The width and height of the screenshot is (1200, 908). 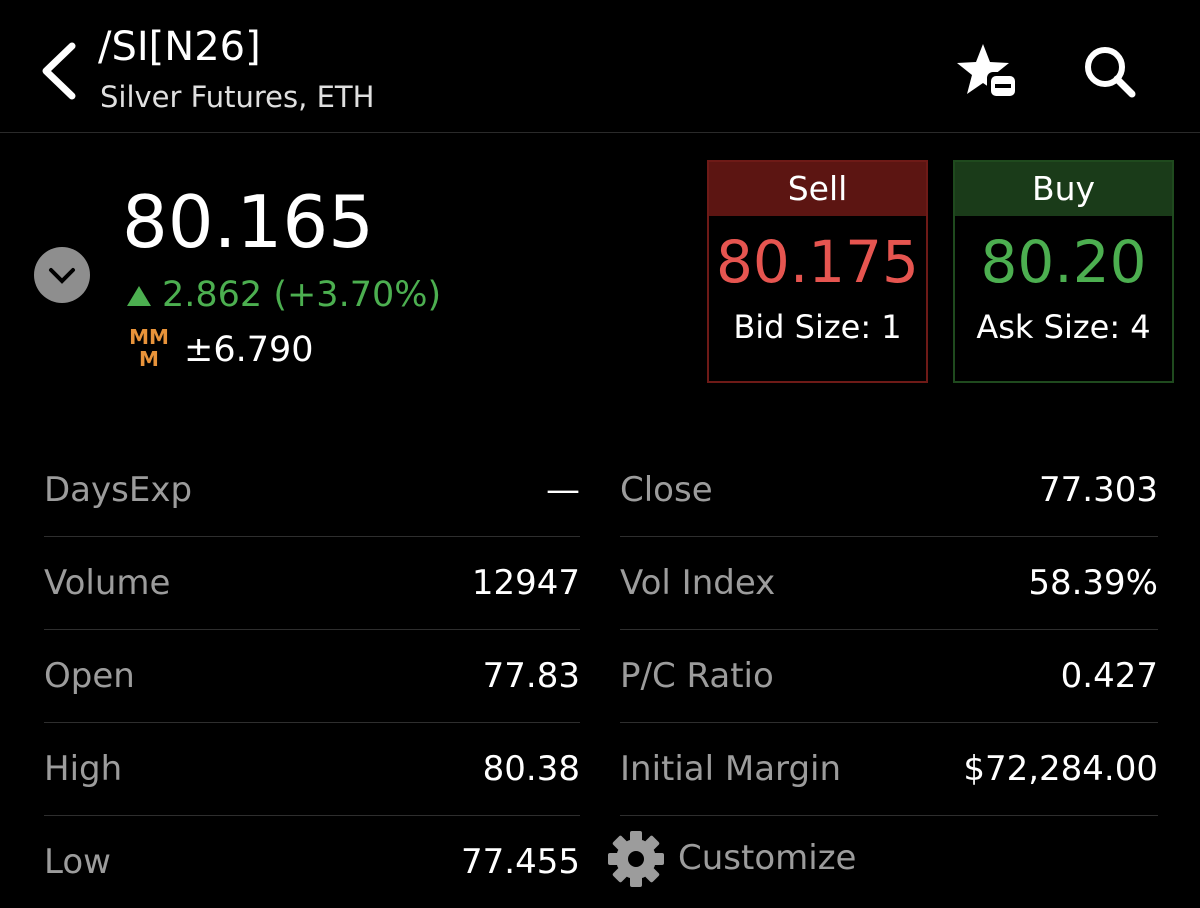 I want to click on expand-button, so click(x=62, y=275).